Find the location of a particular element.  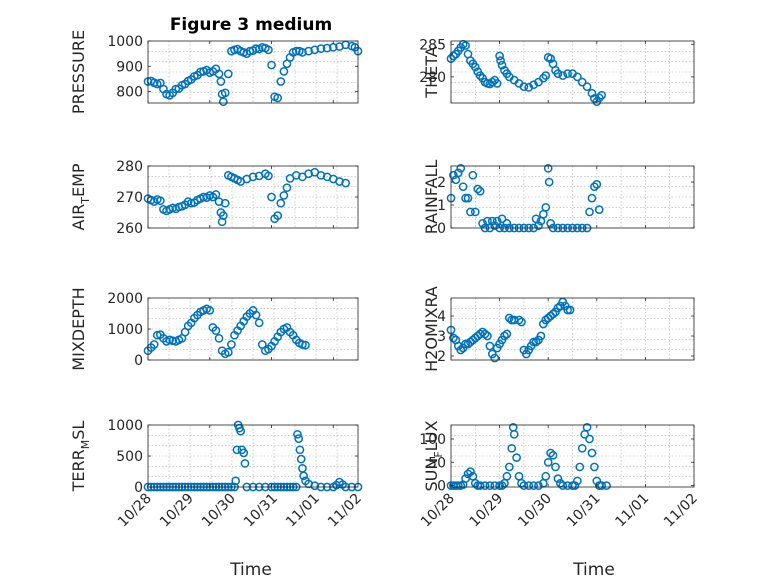

x-tick-label: 10/31 is located at coordinates (584, 511).